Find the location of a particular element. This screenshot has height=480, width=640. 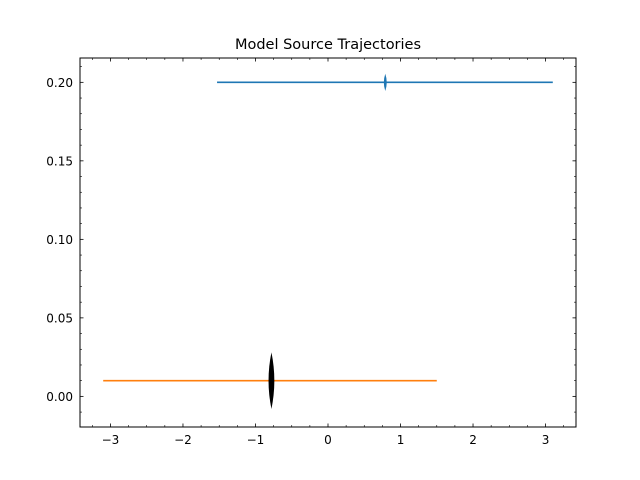

x-tick-label: 1 is located at coordinates (401, 440).